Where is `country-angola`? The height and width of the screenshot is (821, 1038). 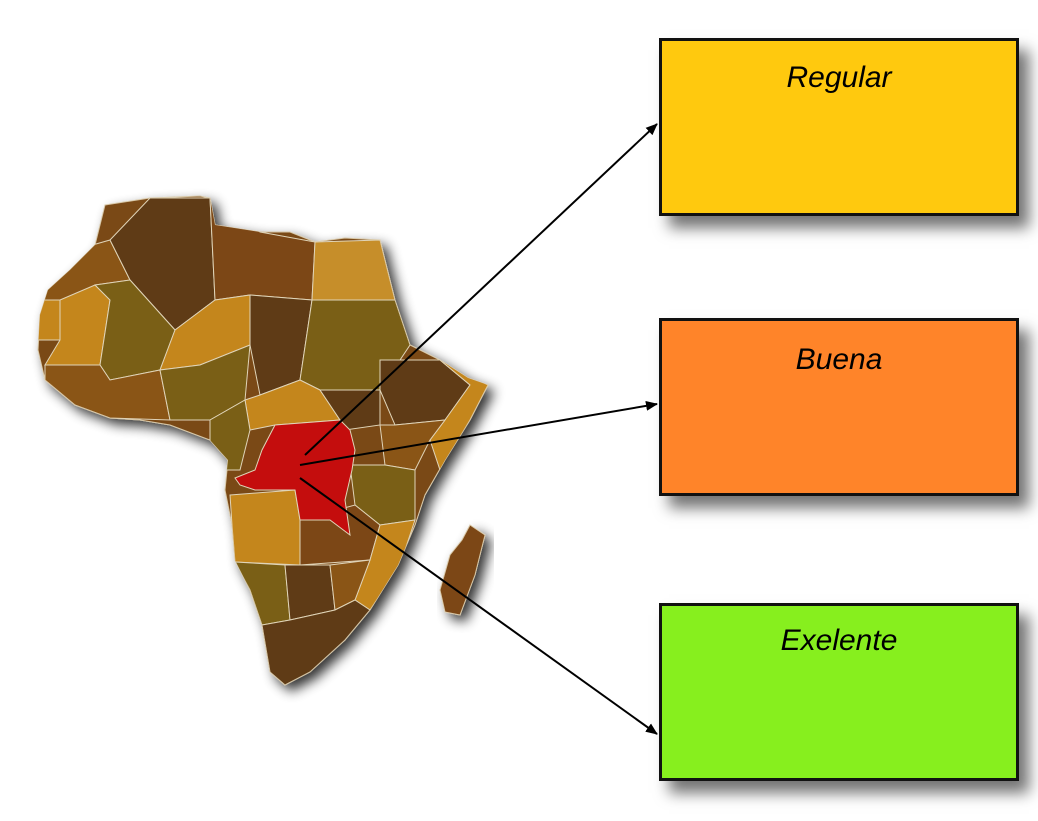 country-angola is located at coordinates (265, 527).